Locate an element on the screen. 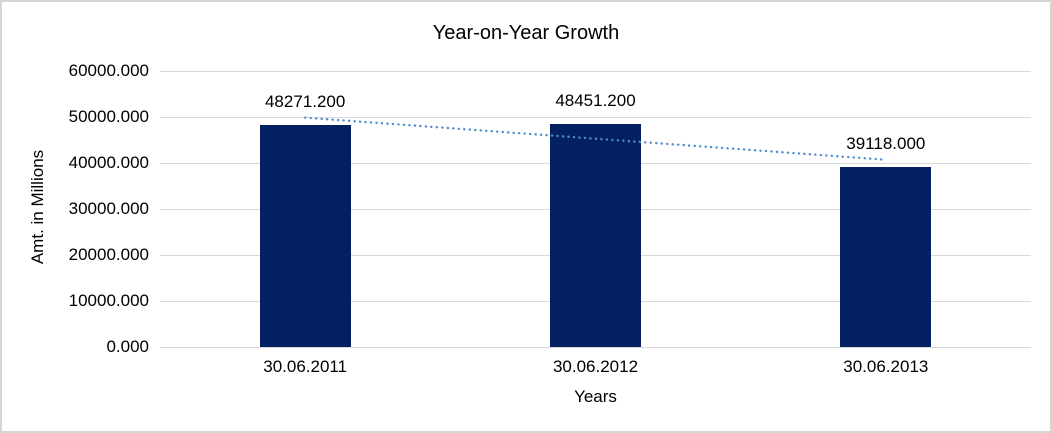  x-tick-label: 30.06.2013 is located at coordinates (886, 366).